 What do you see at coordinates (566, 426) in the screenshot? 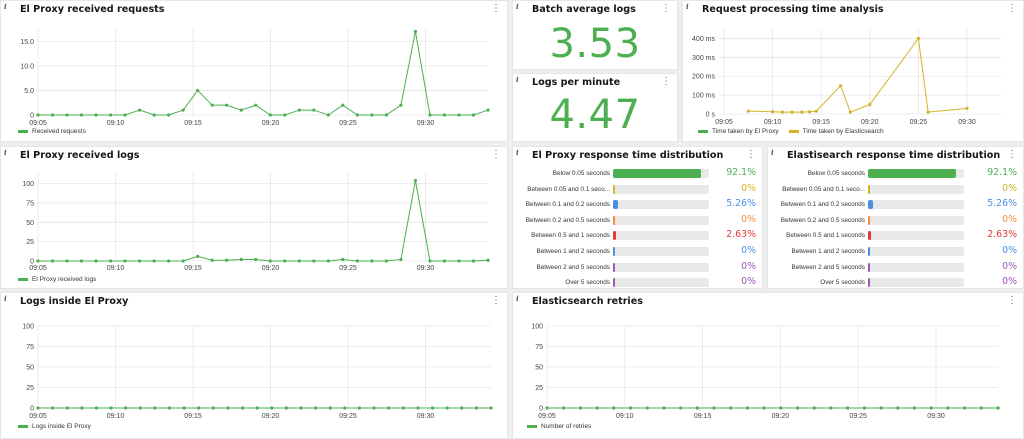
I see `legend-label: Number of retries` at bounding box center [566, 426].